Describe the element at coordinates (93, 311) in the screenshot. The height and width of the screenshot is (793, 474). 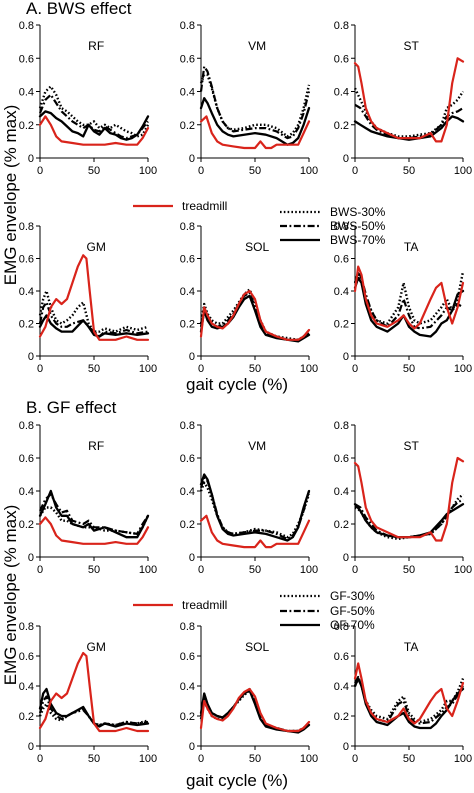
I see `series-bws-30--a-gm` at that location.